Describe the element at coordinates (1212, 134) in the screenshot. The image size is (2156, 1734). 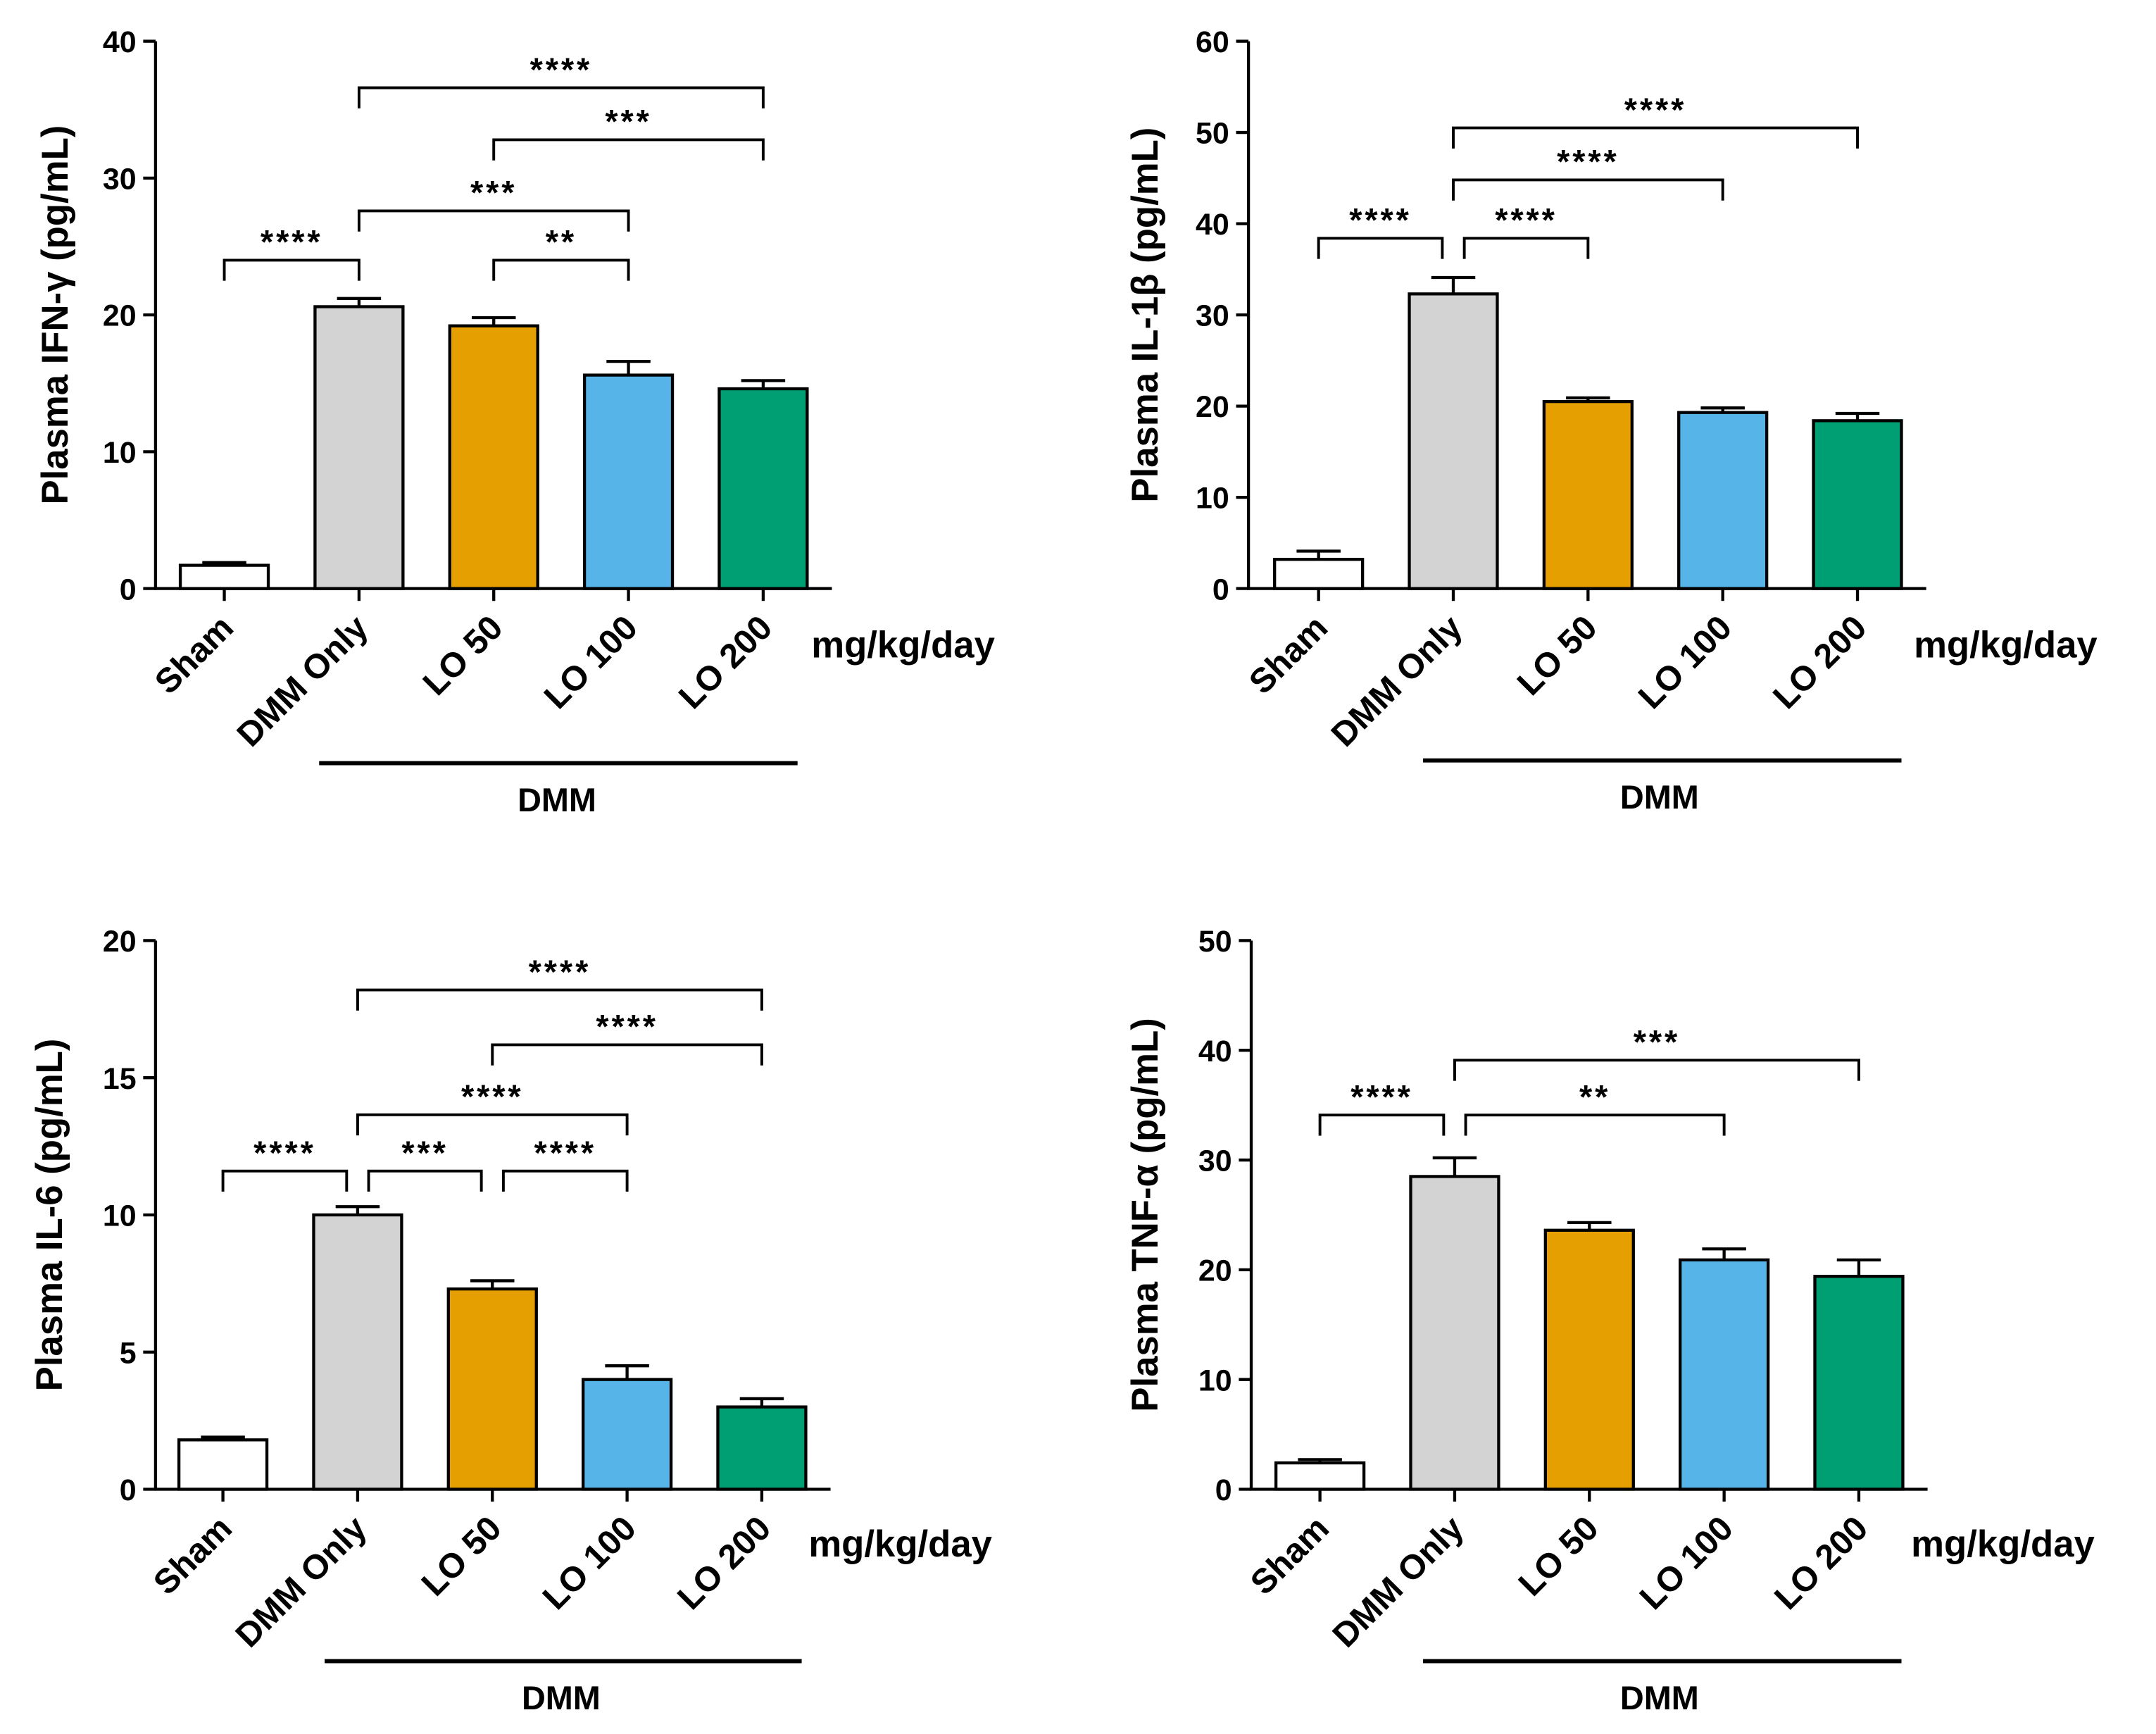
I see `y-tick-label: 50` at that location.